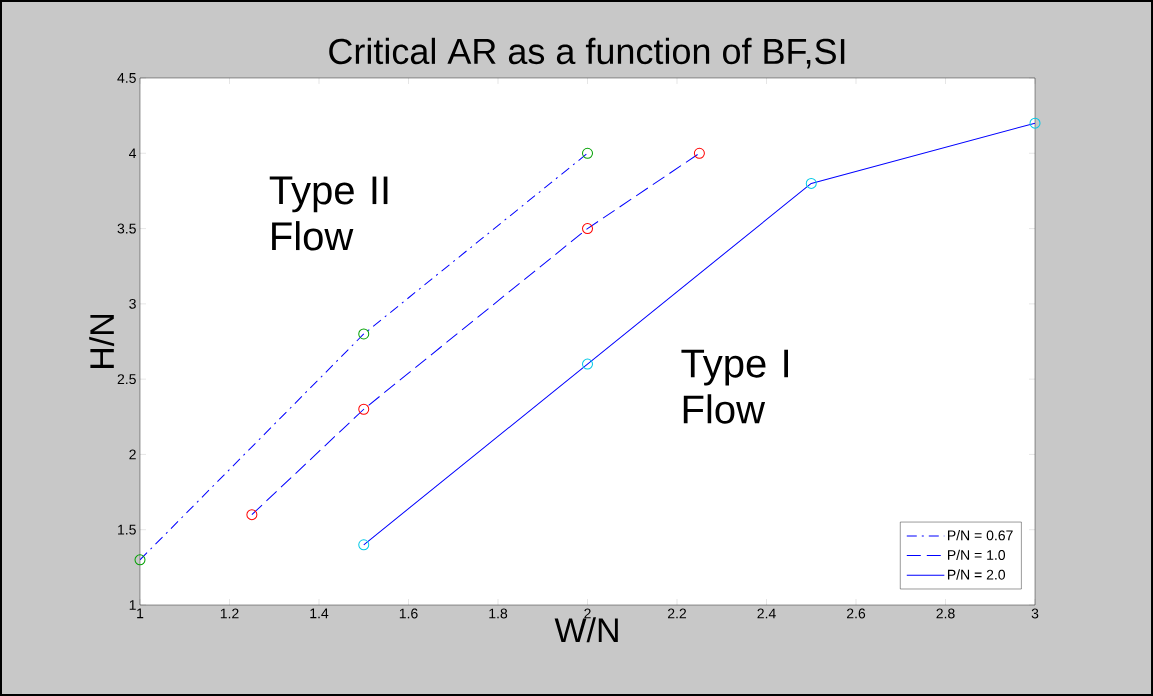  What do you see at coordinates (945, 613) in the screenshot?
I see `x-tick-label: 2.8` at bounding box center [945, 613].